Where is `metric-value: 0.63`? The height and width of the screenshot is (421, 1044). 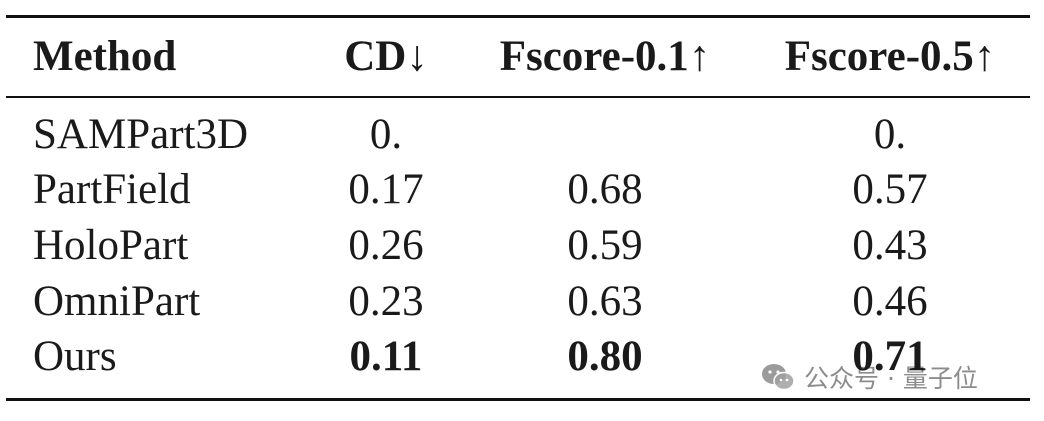 metric-value: 0.63 is located at coordinates (605, 301).